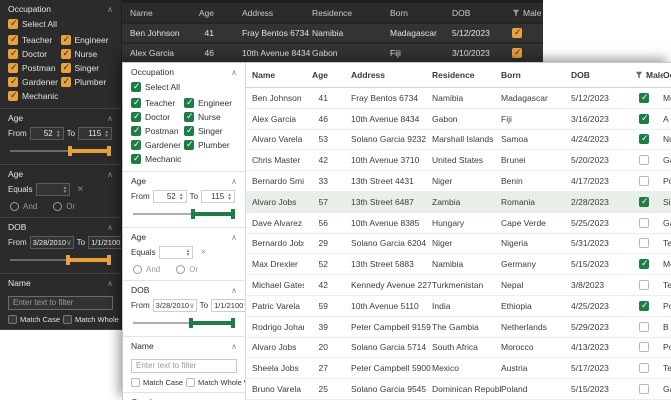 The width and height of the screenshot is (671, 400). What do you see at coordinates (181, 269) in the screenshot?
I see `radio-icon` at bounding box center [181, 269].